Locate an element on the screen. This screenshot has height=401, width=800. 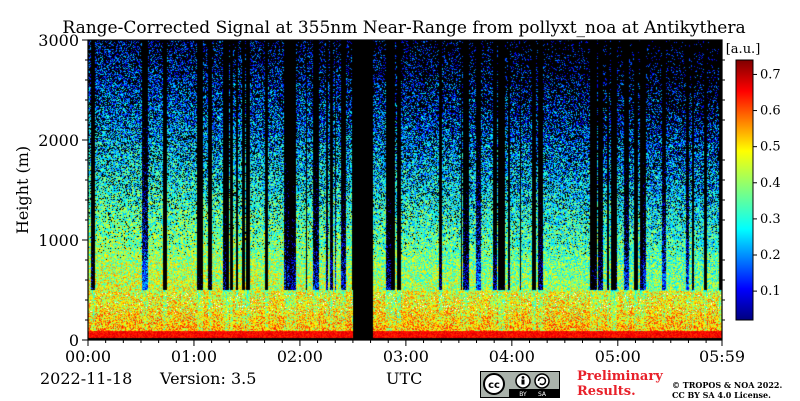
colorbar-tick-label: 0.4 is located at coordinates (770, 183).